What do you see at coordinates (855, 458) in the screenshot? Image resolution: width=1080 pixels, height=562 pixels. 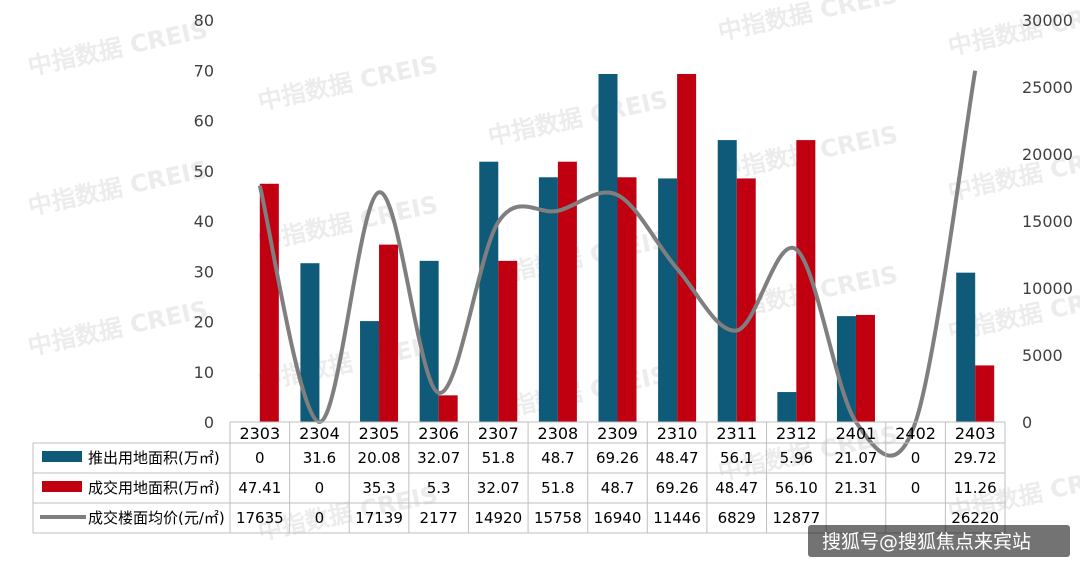 I see `table-cell-value: 21.07` at bounding box center [855, 458].